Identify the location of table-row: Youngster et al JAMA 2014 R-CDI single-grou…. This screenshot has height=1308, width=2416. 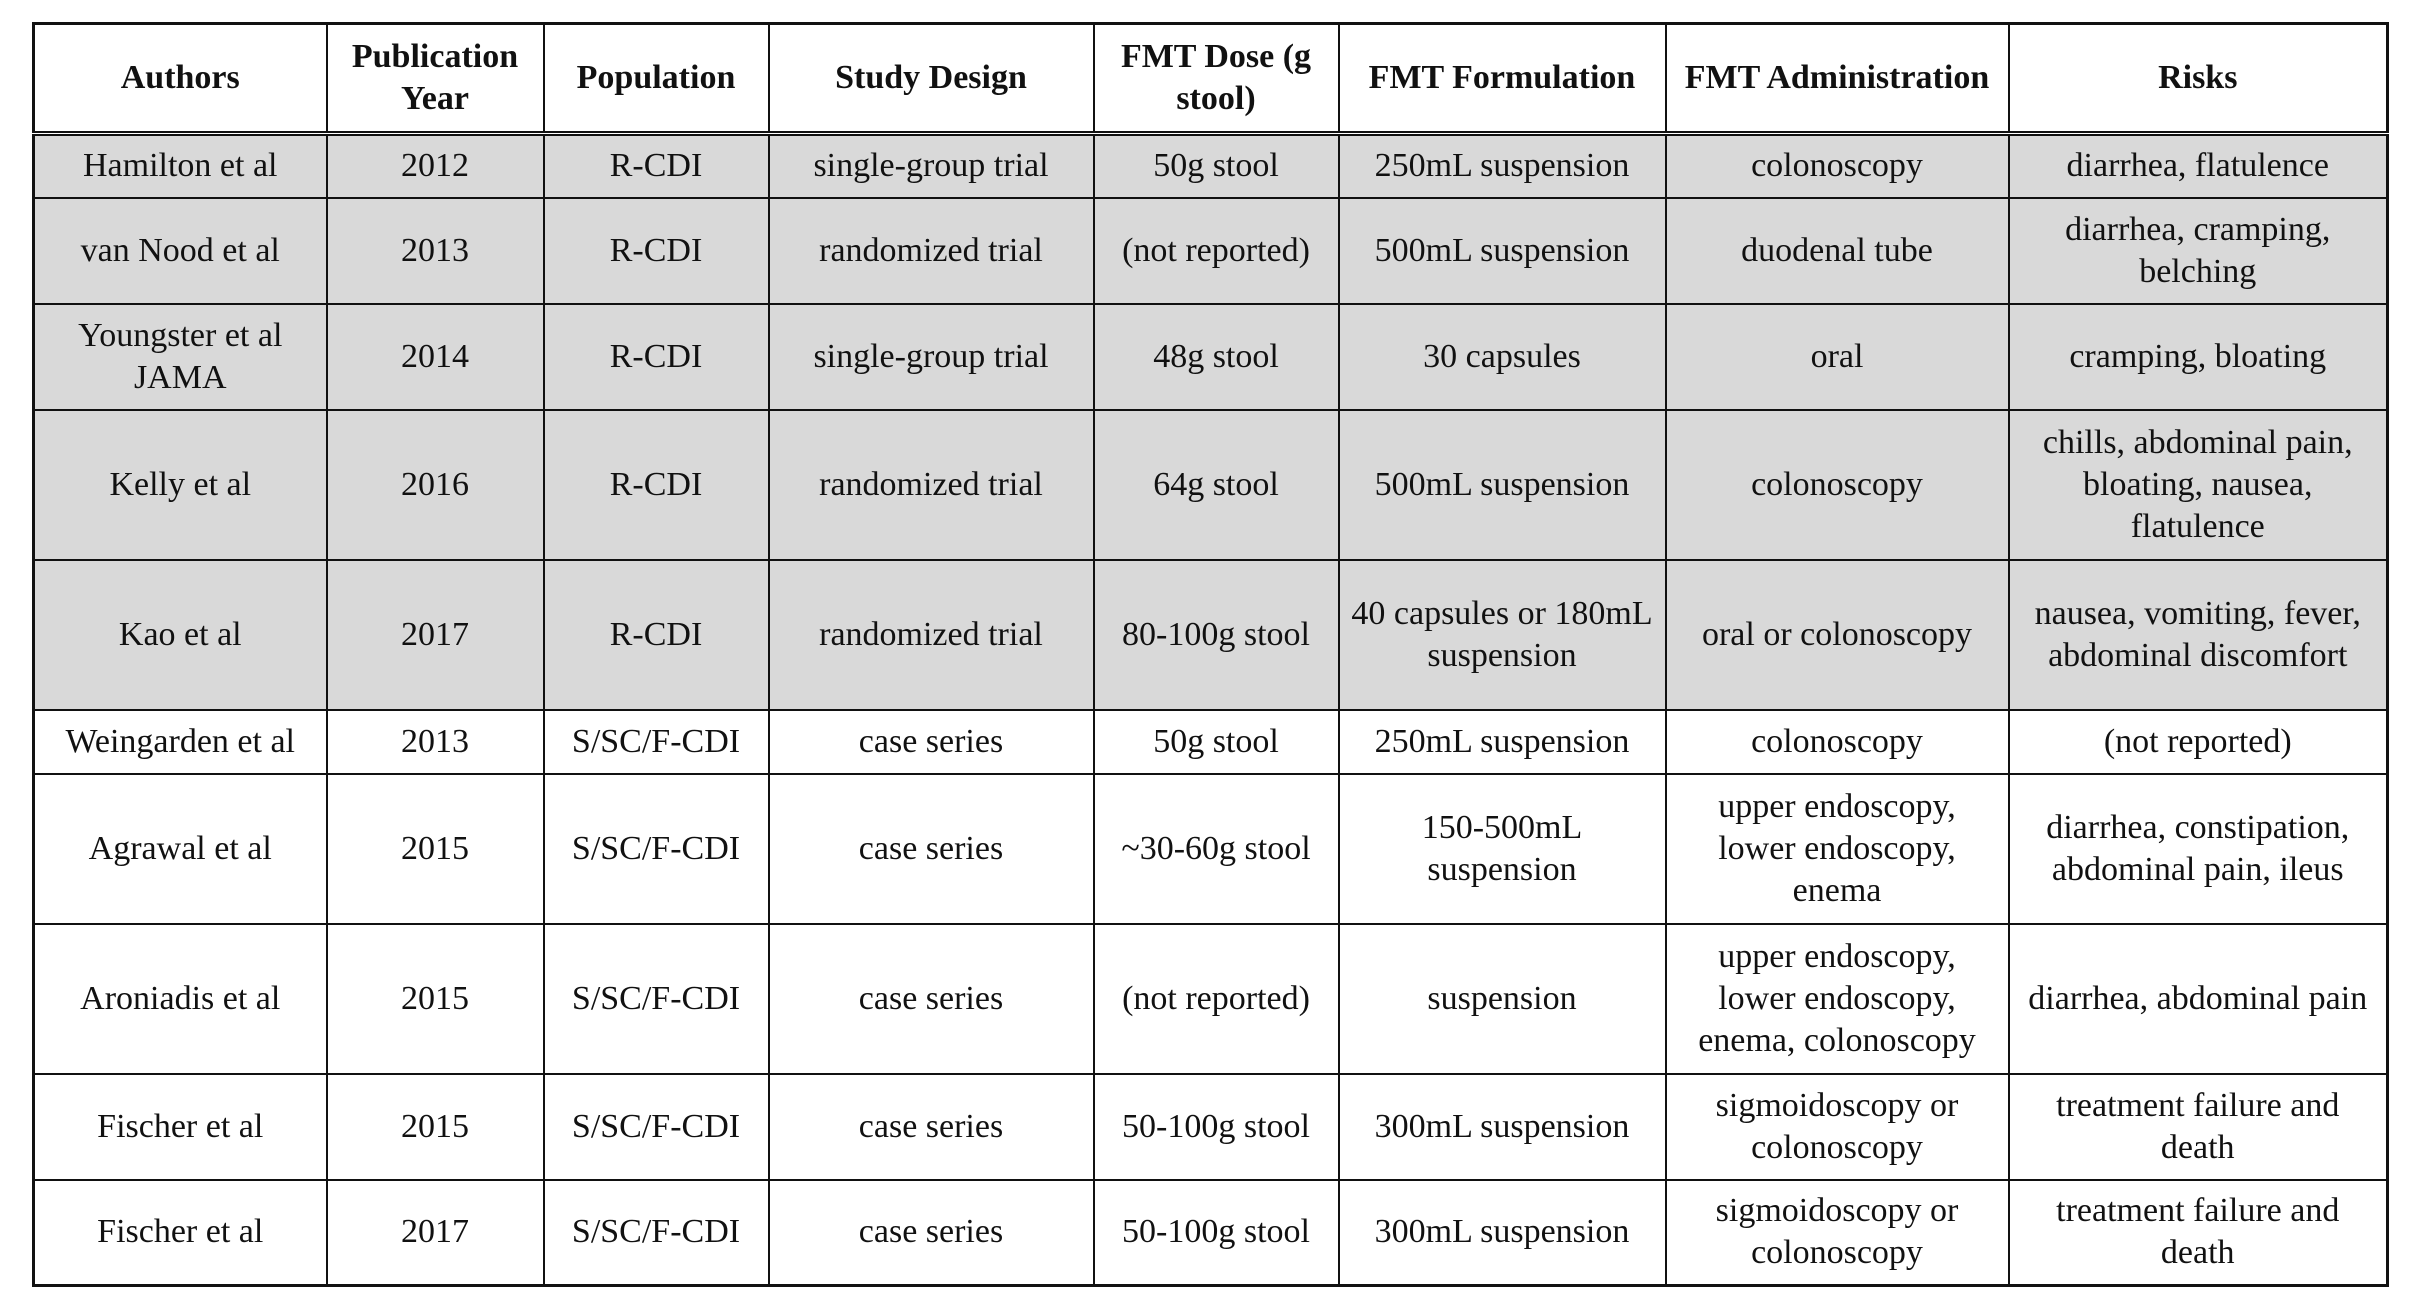
(1210, 356).